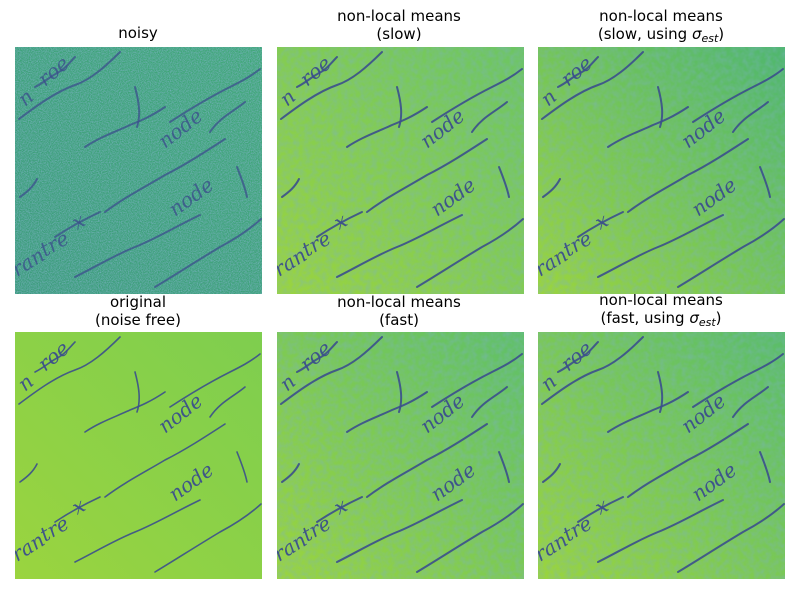 This screenshot has width=800, height=600. What do you see at coordinates (644, 34) in the screenshot?
I see `title-nlm-slow-sigma-text: (slow, using` at bounding box center [644, 34].